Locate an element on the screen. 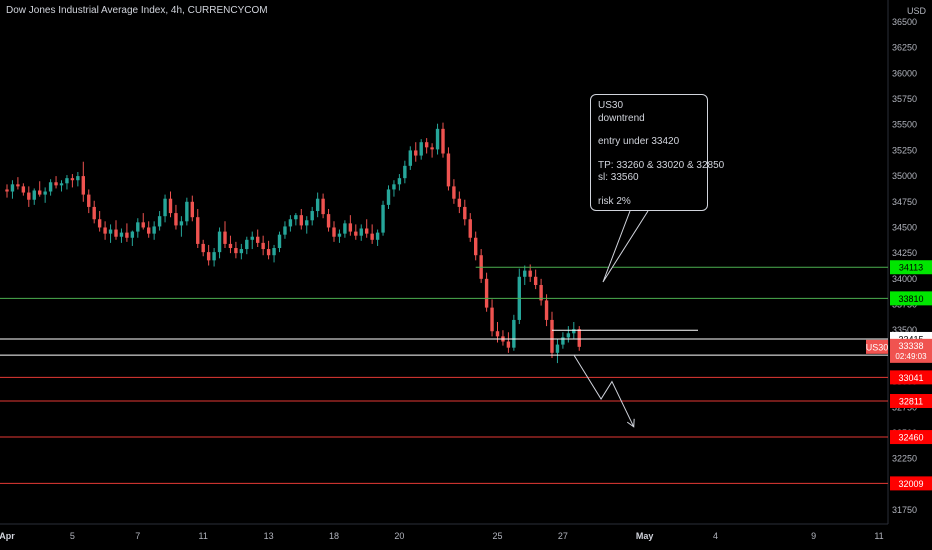 The height and width of the screenshot is (550, 932). x-tick-label: Apr is located at coordinates (7, 536).